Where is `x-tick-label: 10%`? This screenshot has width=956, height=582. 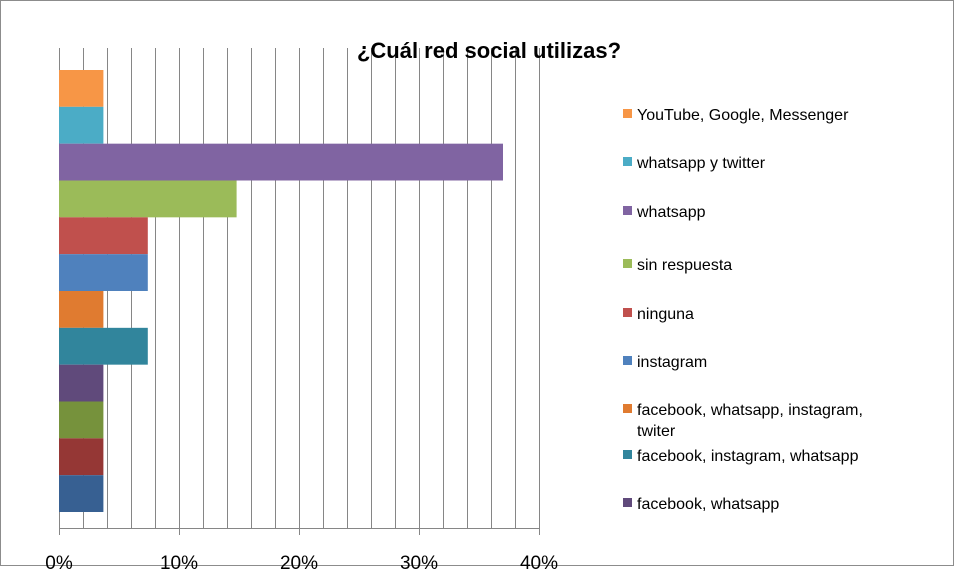
x-tick-label: 10% is located at coordinates (179, 563).